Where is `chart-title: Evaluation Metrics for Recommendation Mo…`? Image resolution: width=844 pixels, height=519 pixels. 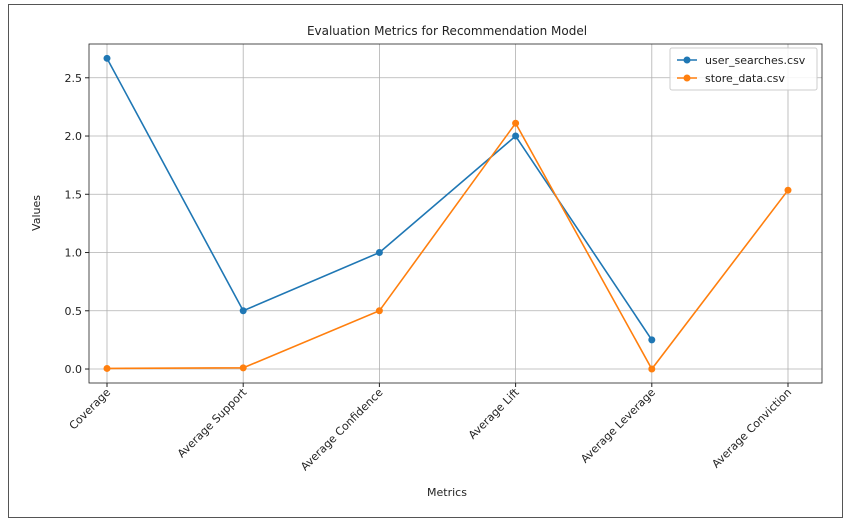 chart-title: Evaluation Metrics for Recommendation Mo… is located at coordinates (447, 31).